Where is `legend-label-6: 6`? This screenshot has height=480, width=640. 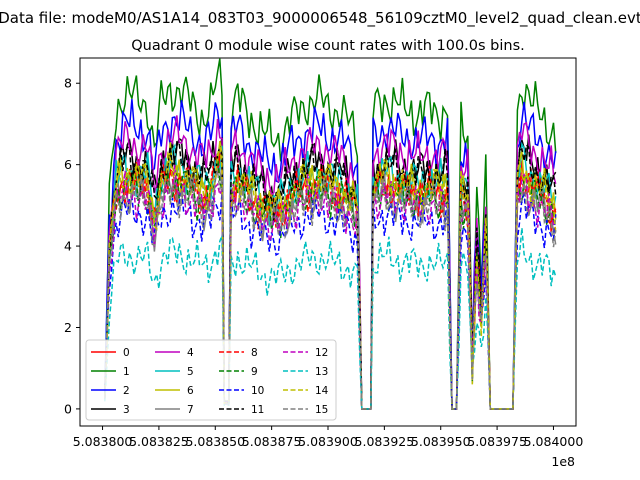
legend-label-6: 6 is located at coordinates (190, 391).